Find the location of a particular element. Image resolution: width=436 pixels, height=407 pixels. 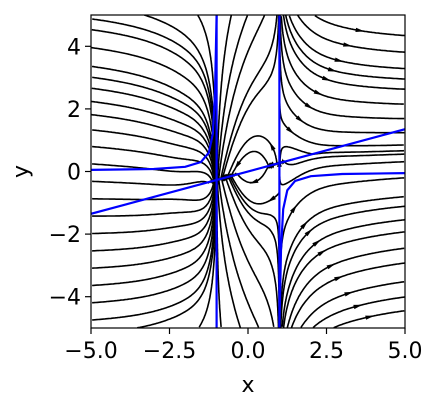

y-axis-ticks: −4 −2 0 2 4 is located at coordinates (70, 173).